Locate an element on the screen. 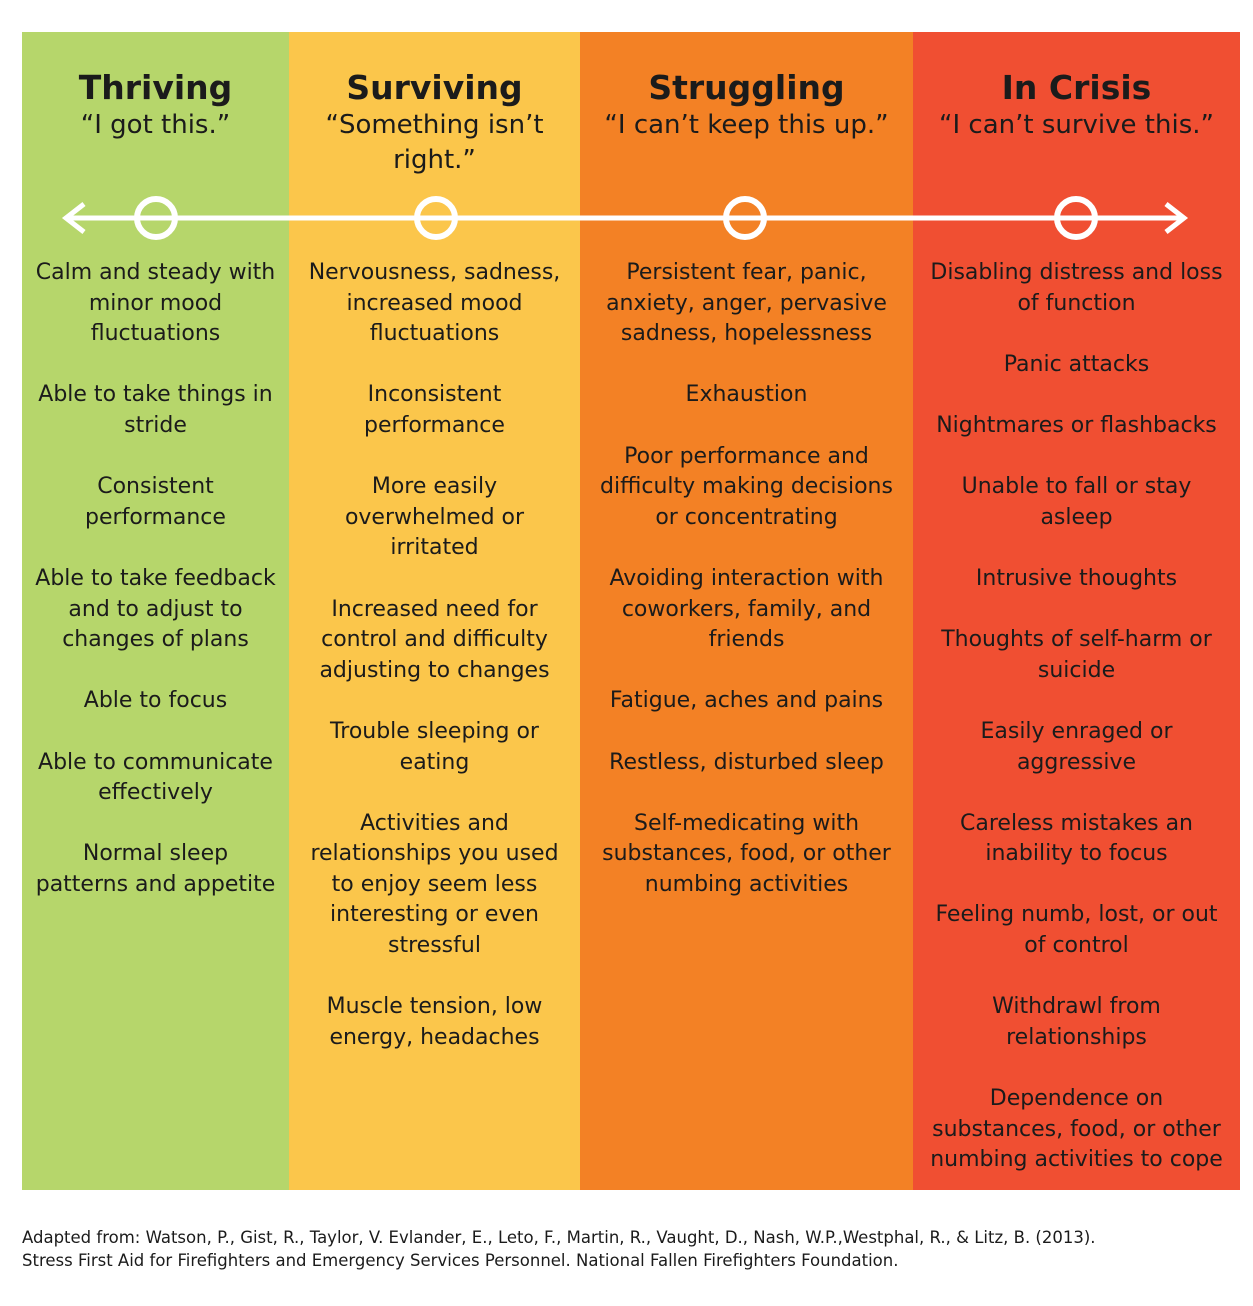 Image resolution: width=1253 pixels, height=1306 pixels. column-quote: “I can’t keep this up.” is located at coordinates (746, 125).